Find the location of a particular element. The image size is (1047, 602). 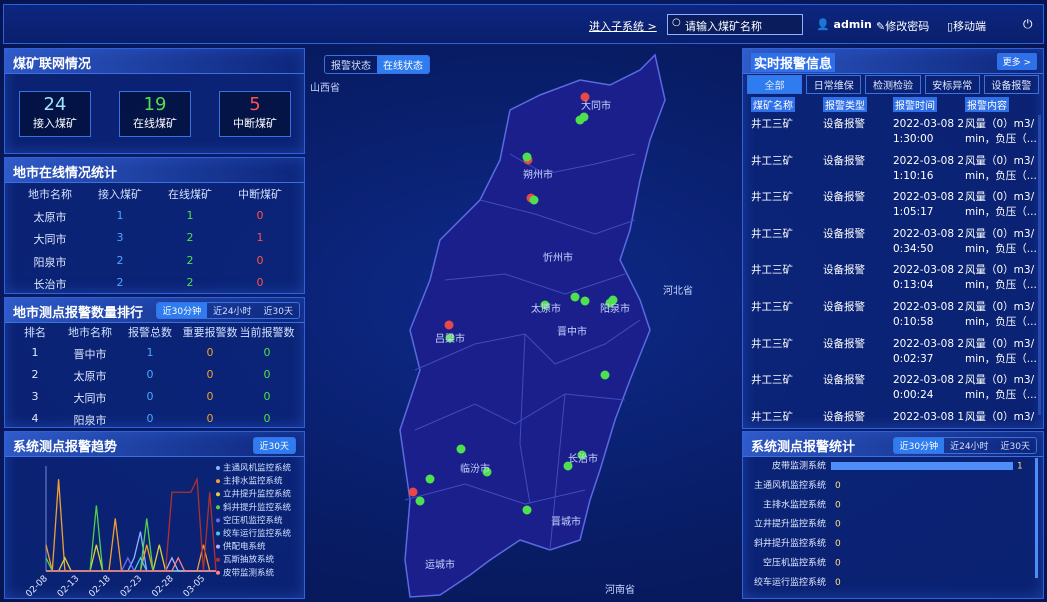

column-header: 在线煤矿 is located at coordinates (190, 194).